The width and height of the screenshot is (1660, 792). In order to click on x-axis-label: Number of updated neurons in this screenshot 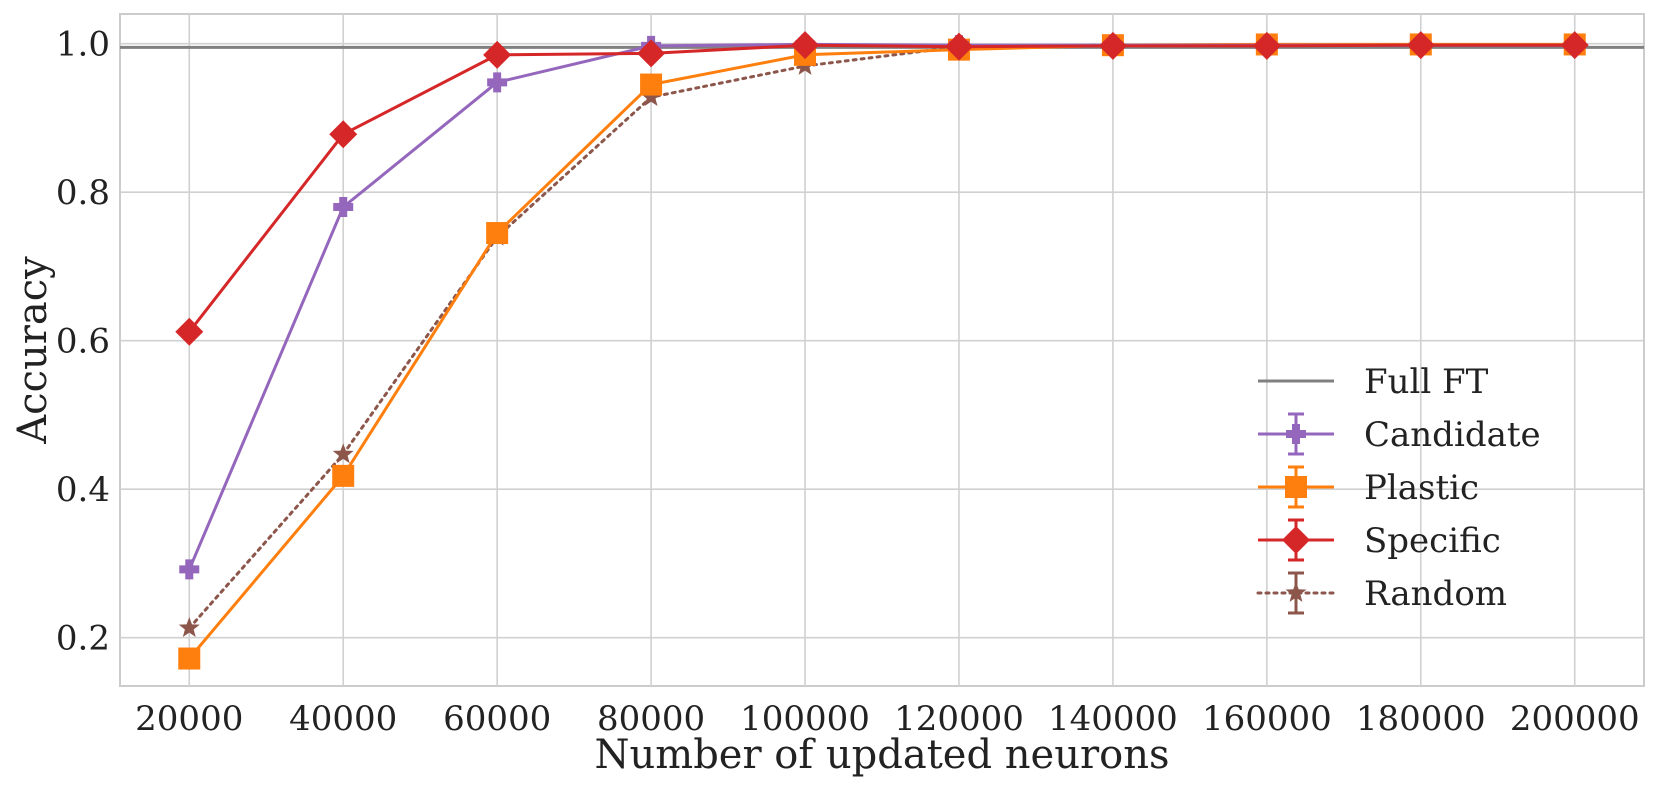, I will do `click(882, 755)`.